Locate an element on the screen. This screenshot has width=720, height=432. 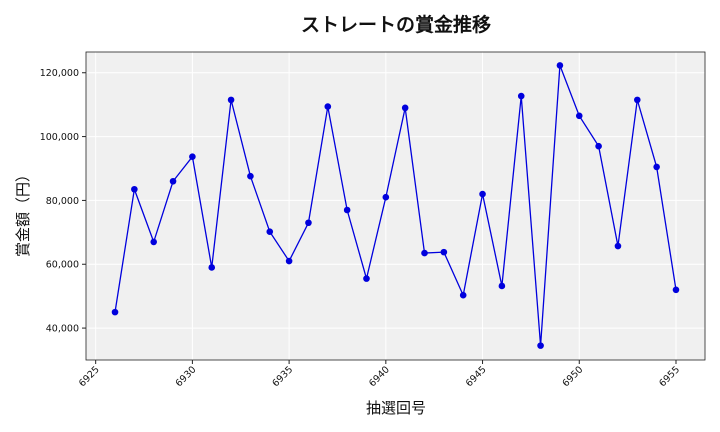
y-tick-label-4: 120,000 is located at coordinates (59, 73).